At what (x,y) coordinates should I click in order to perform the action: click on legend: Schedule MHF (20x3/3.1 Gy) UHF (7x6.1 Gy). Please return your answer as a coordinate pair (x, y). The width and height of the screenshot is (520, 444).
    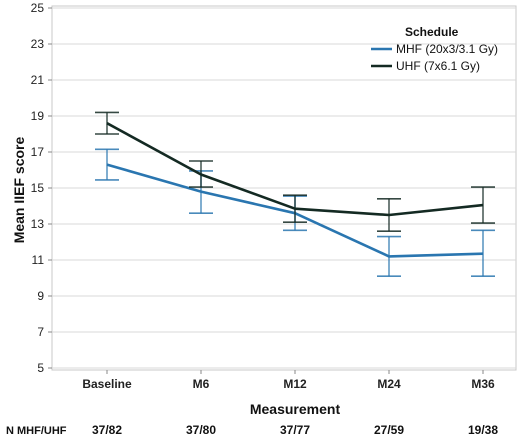
    Looking at the image, I should click on (434, 49).